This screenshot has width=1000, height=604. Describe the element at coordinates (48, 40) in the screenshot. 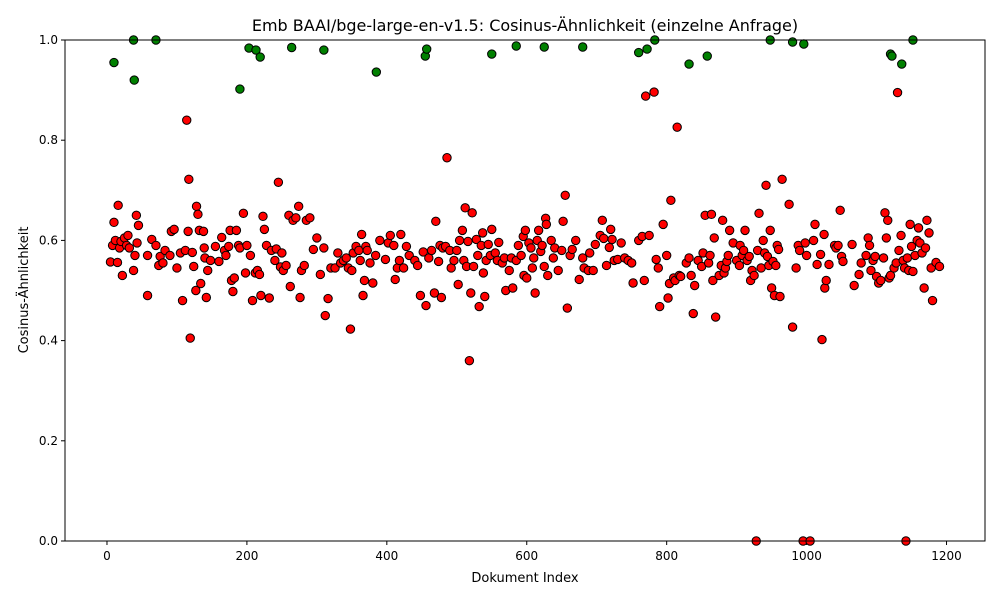

I see `y-tick-label: 1.0` at that location.